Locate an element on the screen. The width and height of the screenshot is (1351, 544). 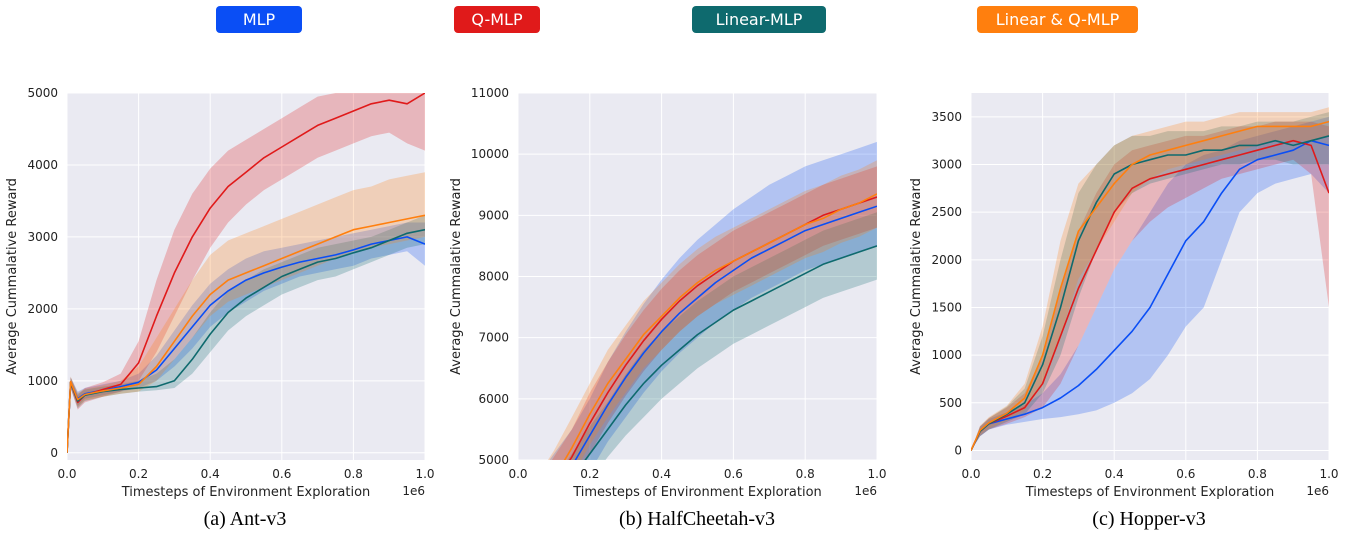
line-mlp is located at coordinates (725, 332).